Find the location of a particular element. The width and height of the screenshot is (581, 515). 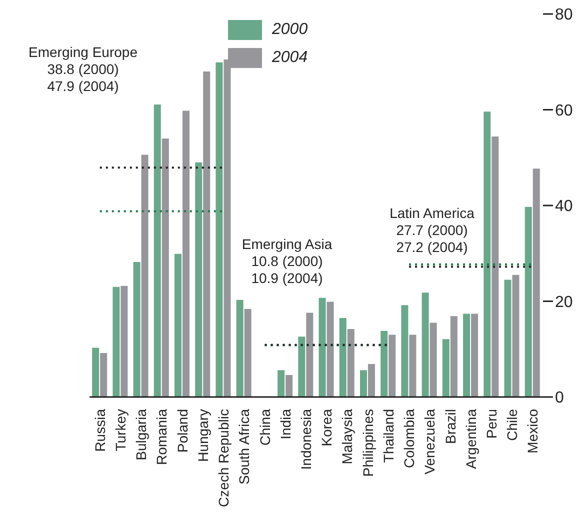

legend-label: 2004 is located at coordinates (290, 58).